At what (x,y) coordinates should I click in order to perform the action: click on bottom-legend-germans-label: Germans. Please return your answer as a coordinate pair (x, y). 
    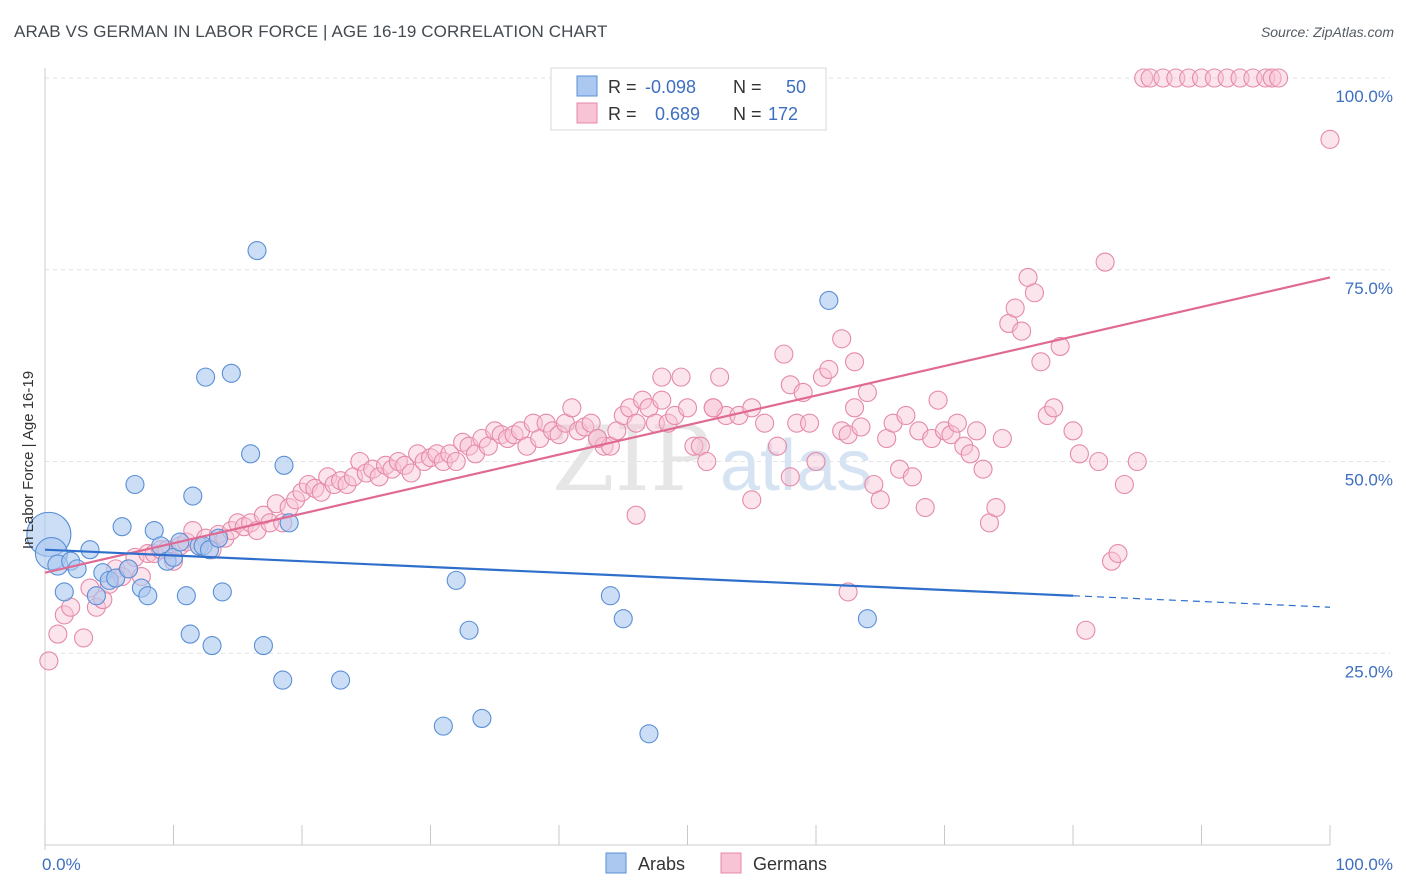
    Looking at the image, I should click on (790, 864).